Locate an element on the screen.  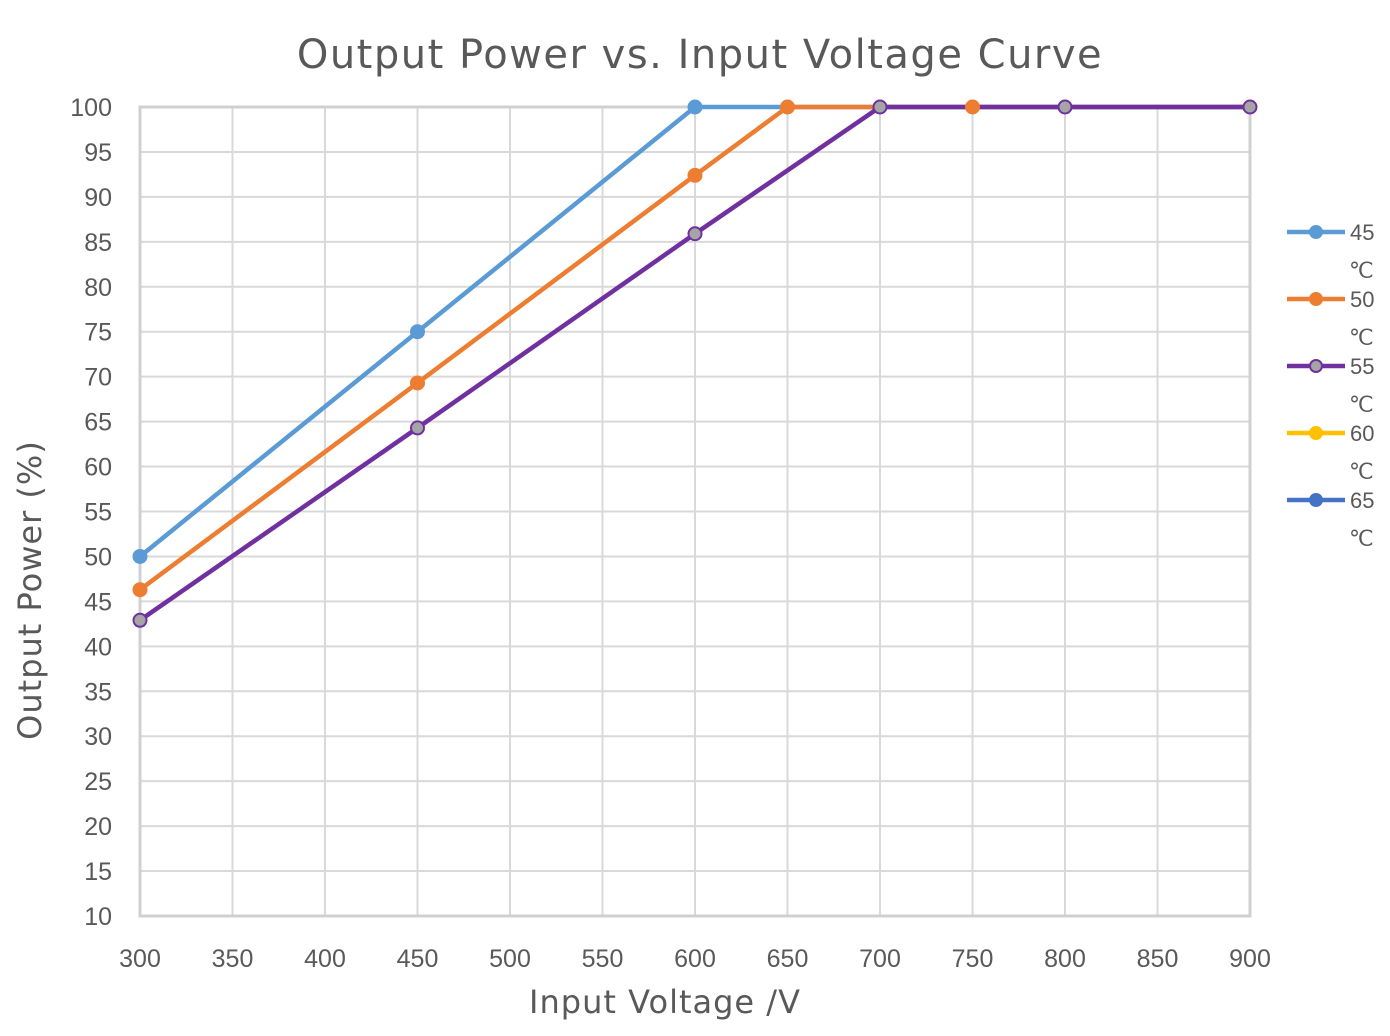
x-tick-label: 600 is located at coordinates (695, 959).